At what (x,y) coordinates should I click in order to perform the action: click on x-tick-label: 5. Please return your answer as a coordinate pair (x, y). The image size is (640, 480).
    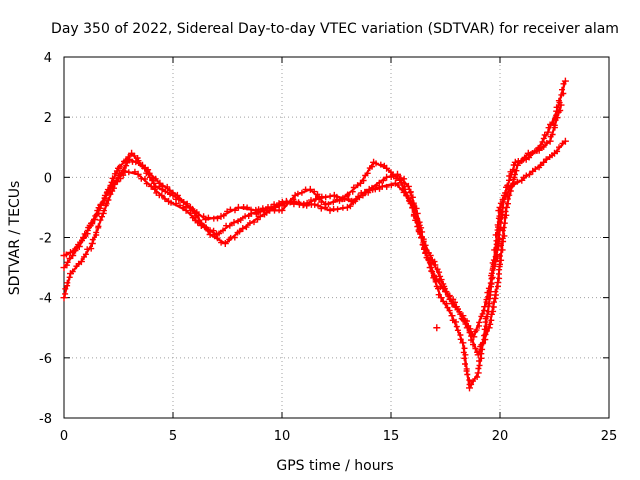
    Looking at the image, I should click on (173, 436).